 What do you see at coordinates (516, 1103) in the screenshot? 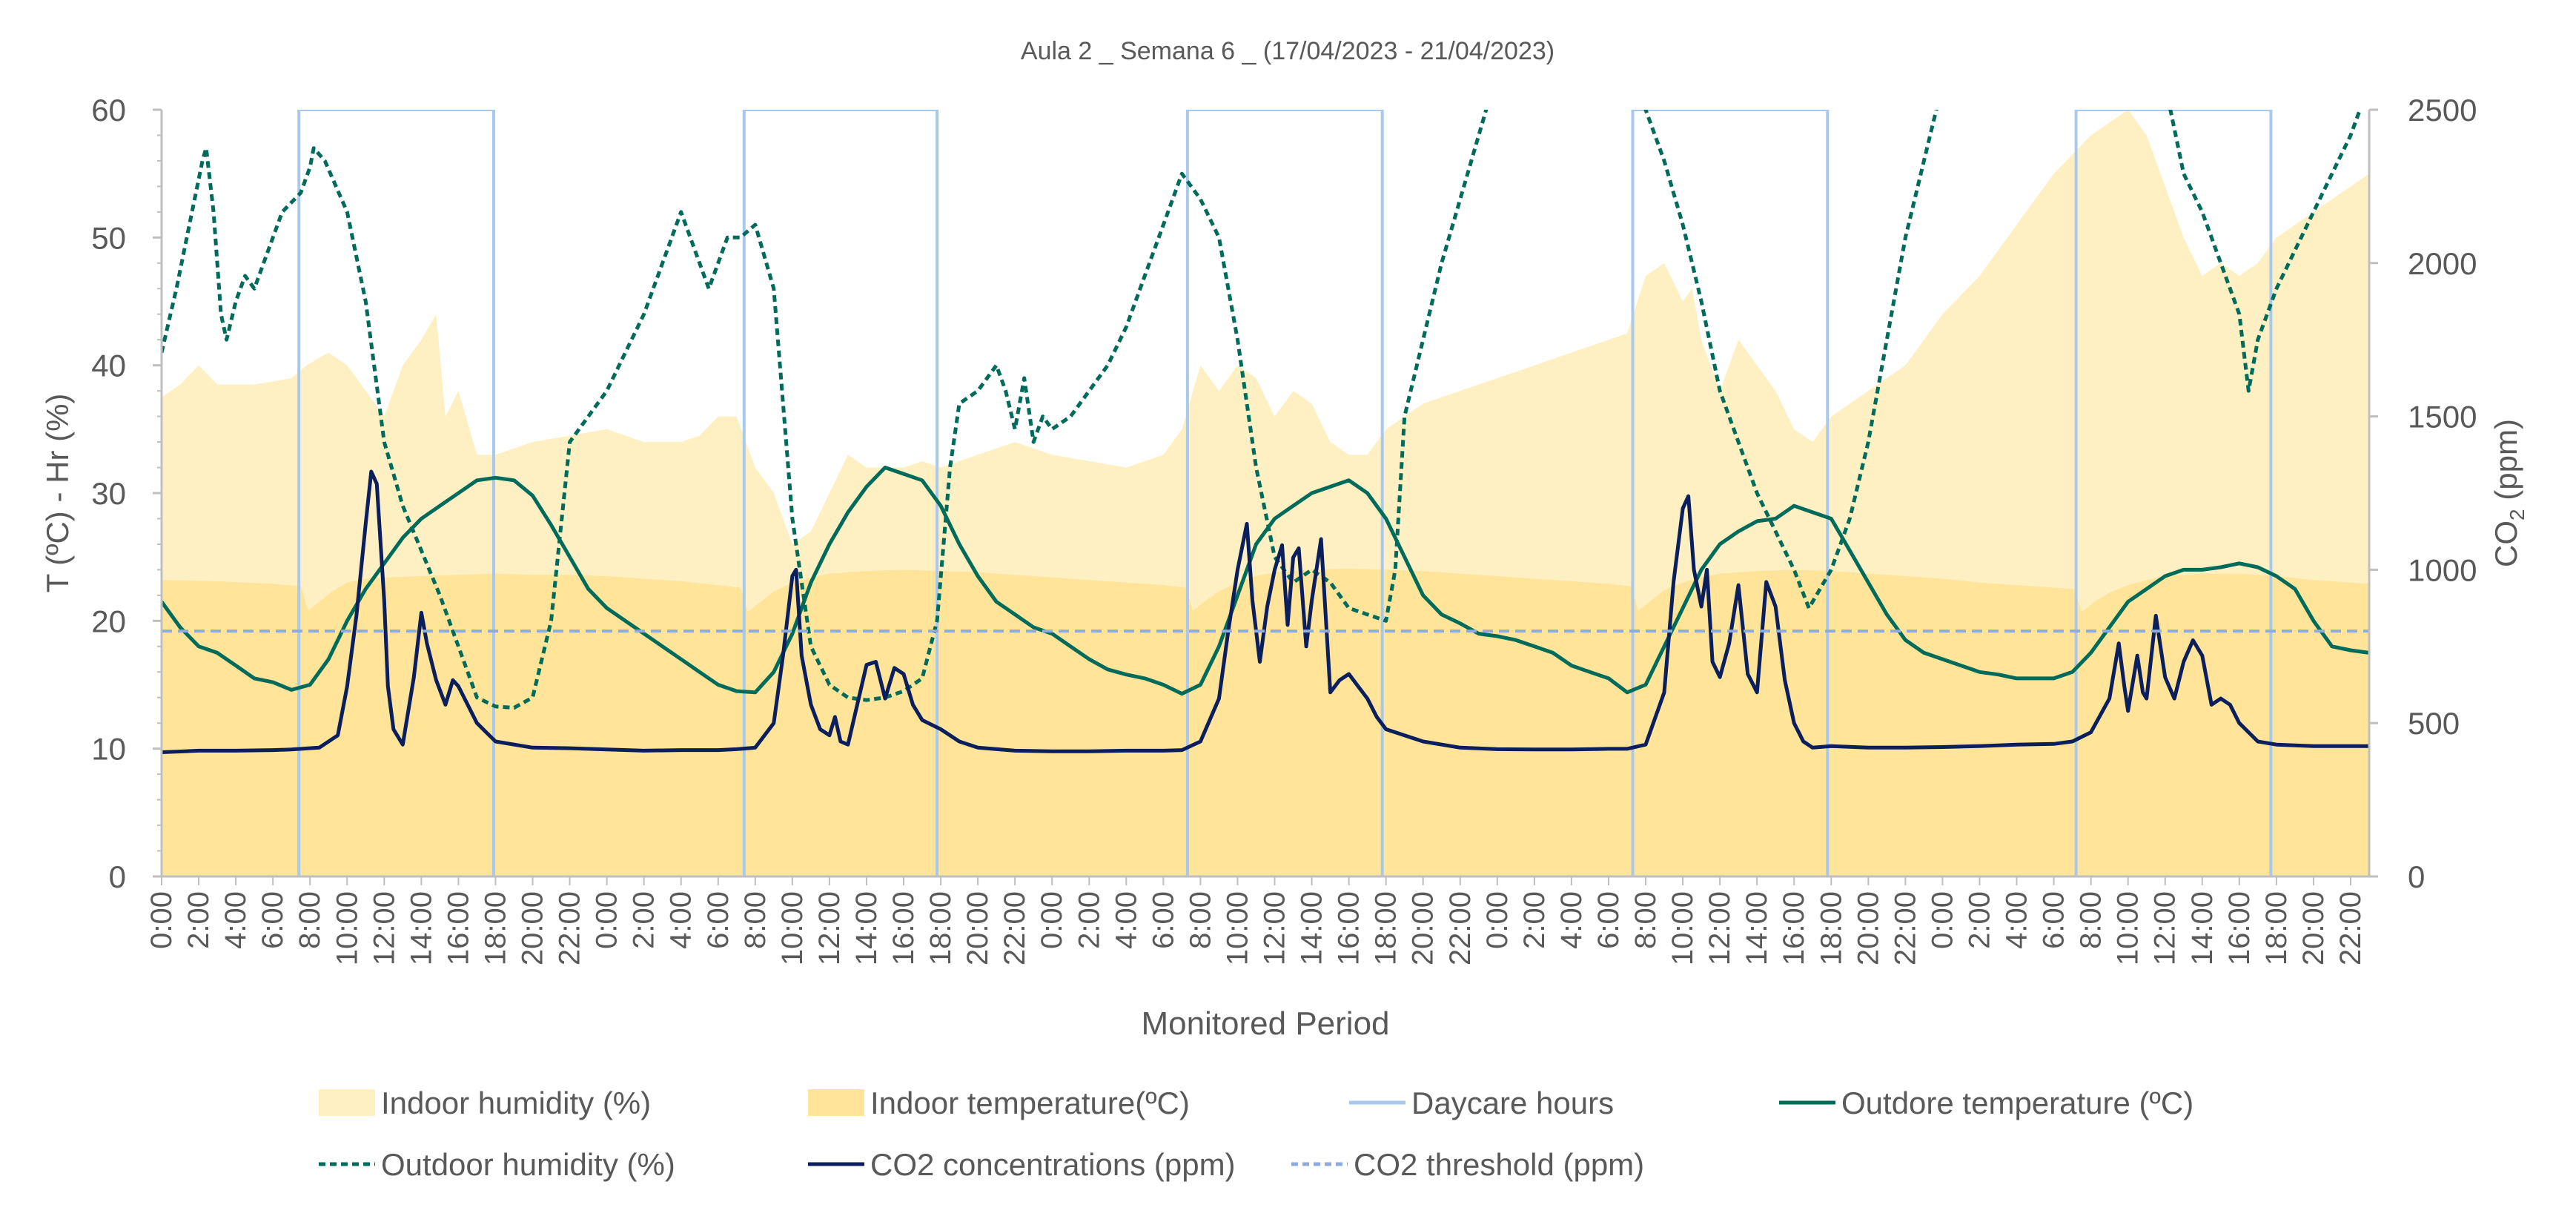
I see `legend-label-0: Indoor humidity (%)` at bounding box center [516, 1103].